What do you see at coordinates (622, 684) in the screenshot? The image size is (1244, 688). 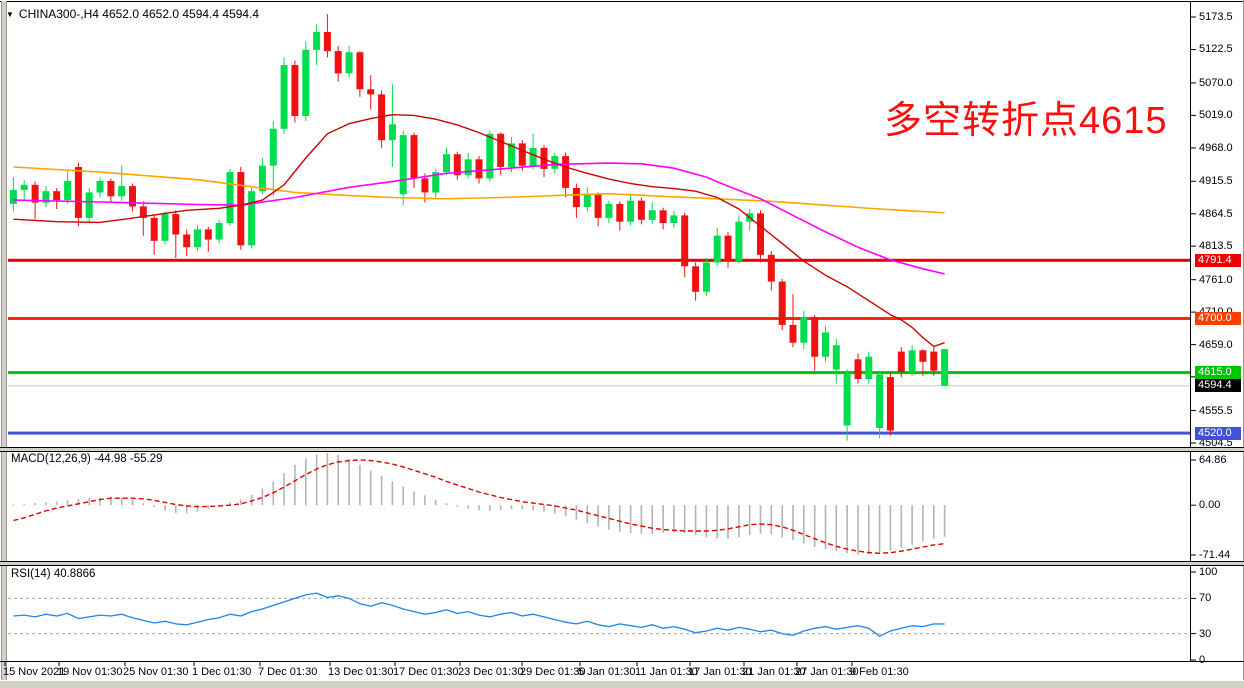 I see `status-strip` at bounding box center [622, 684].